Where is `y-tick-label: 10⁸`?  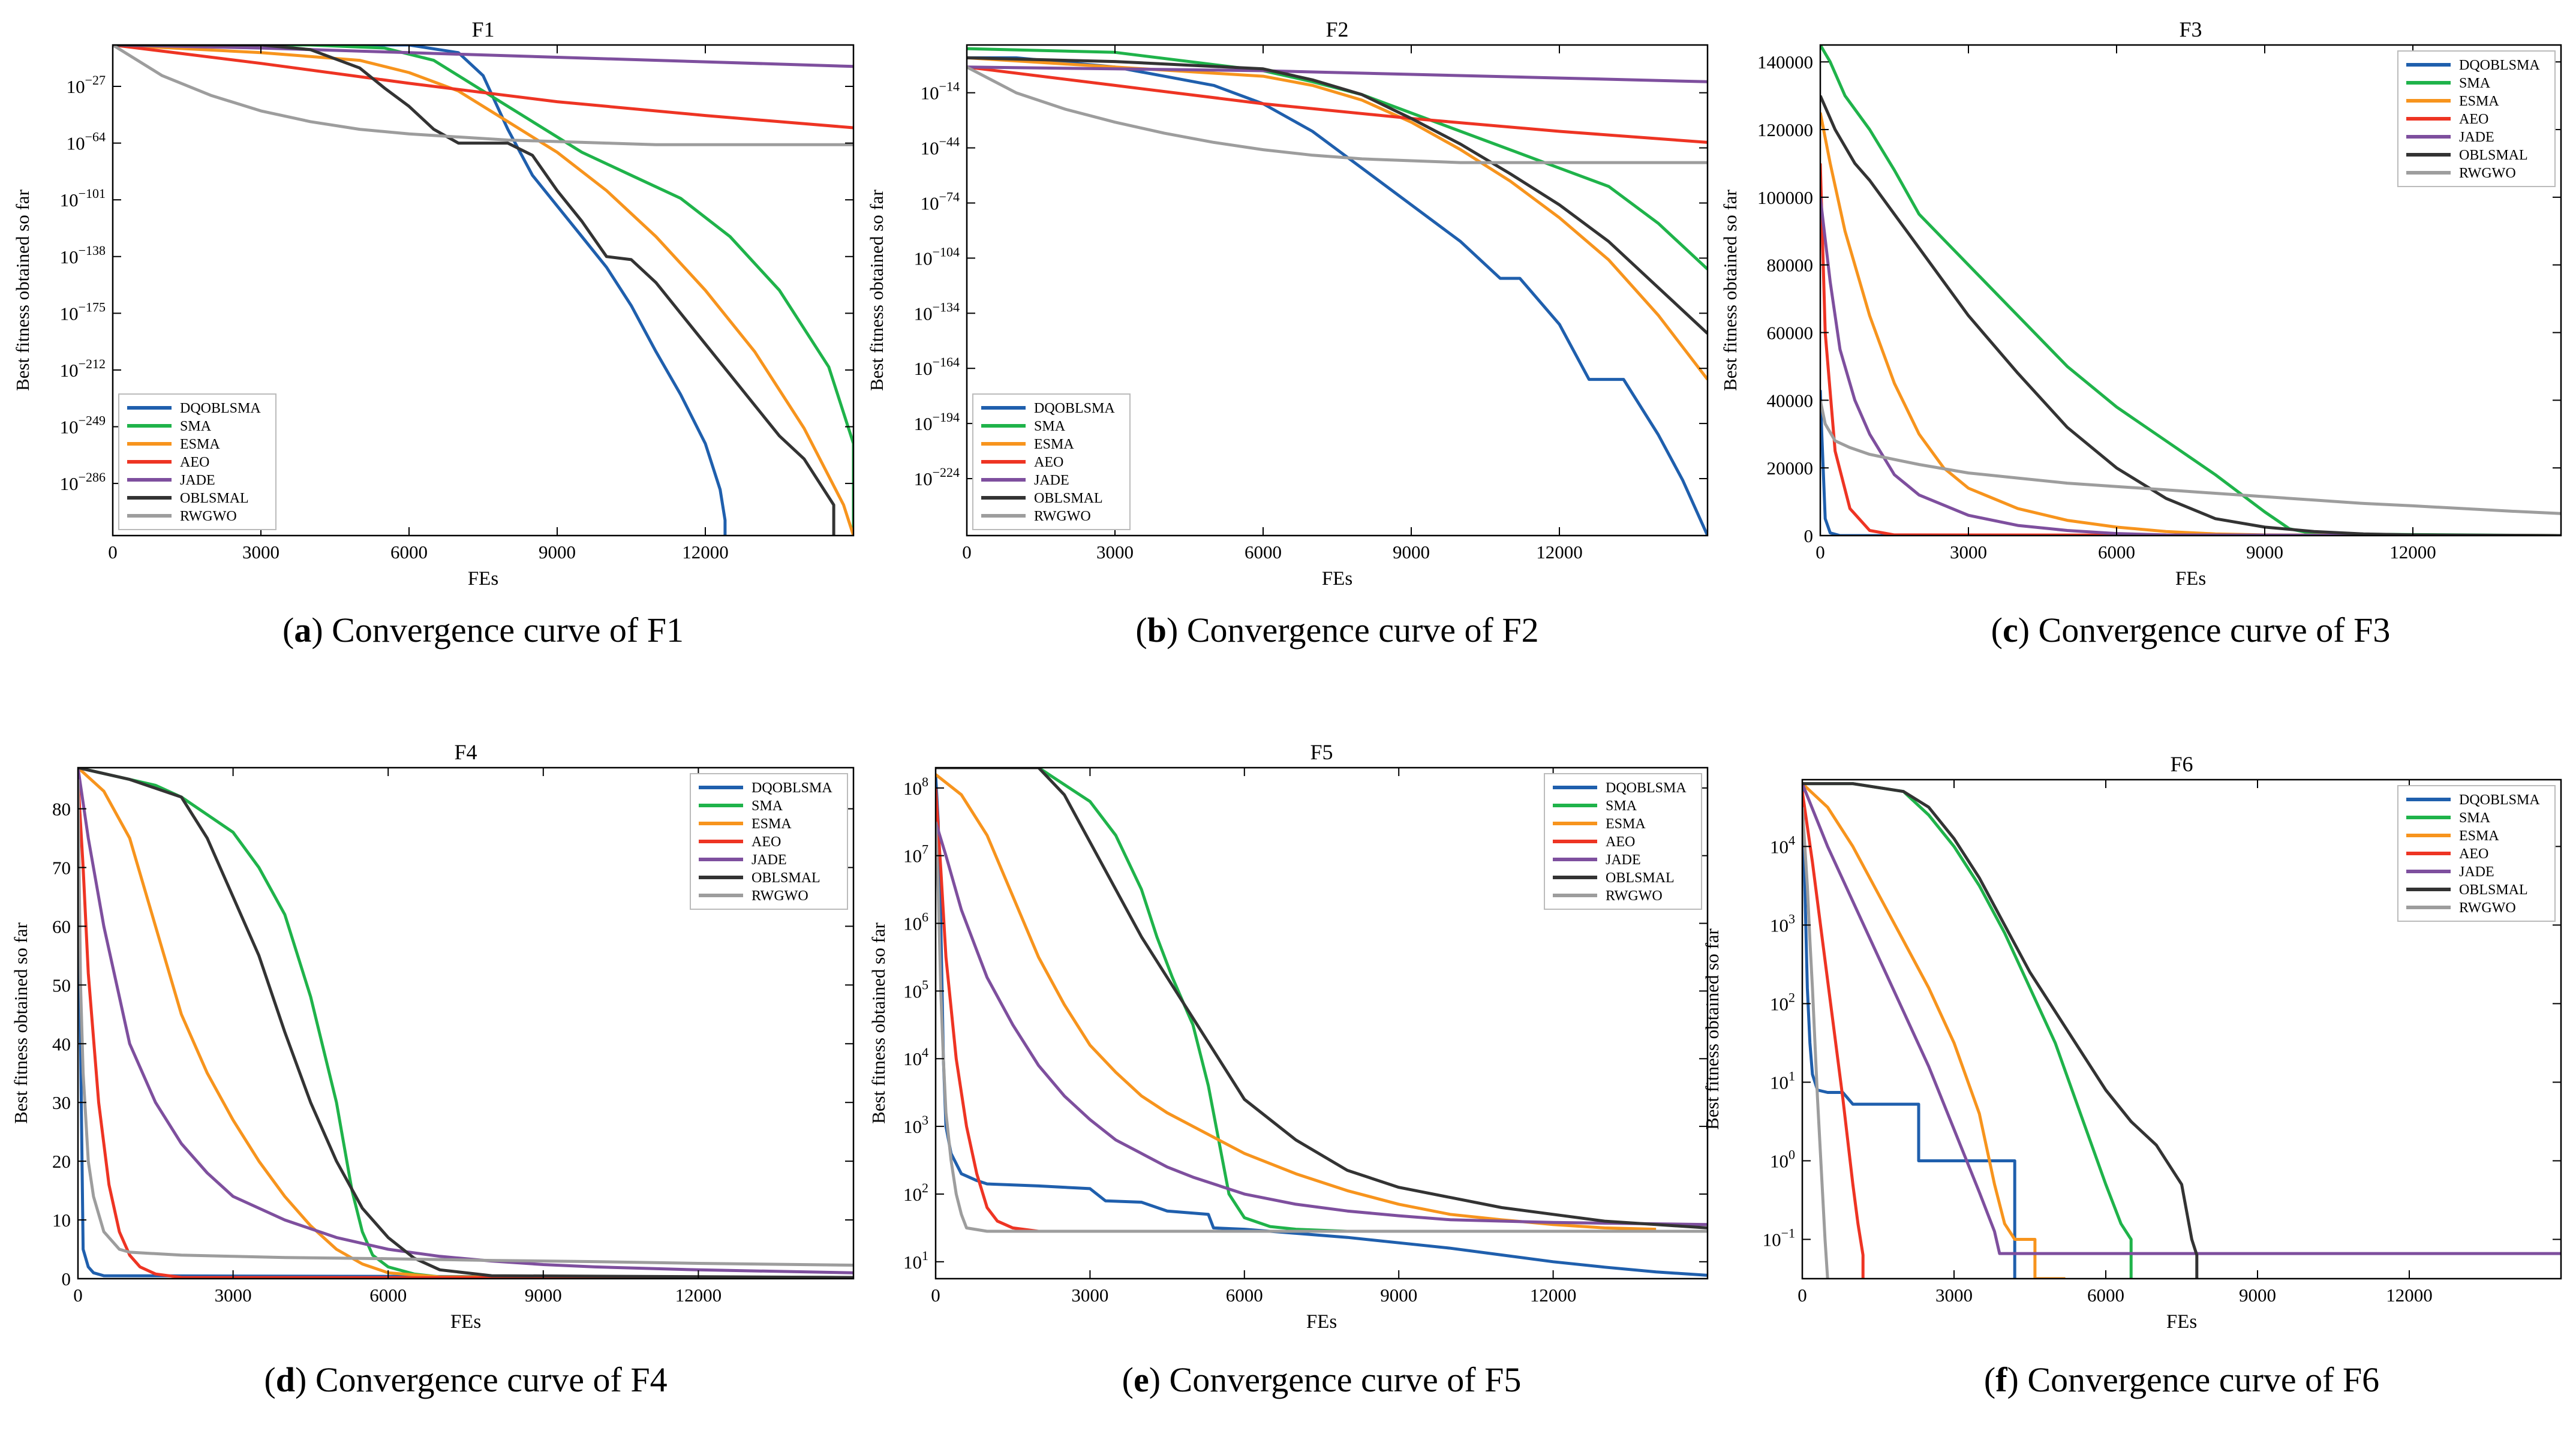 y-tick-label: 10⁸ is located at coordinates (916, 786).